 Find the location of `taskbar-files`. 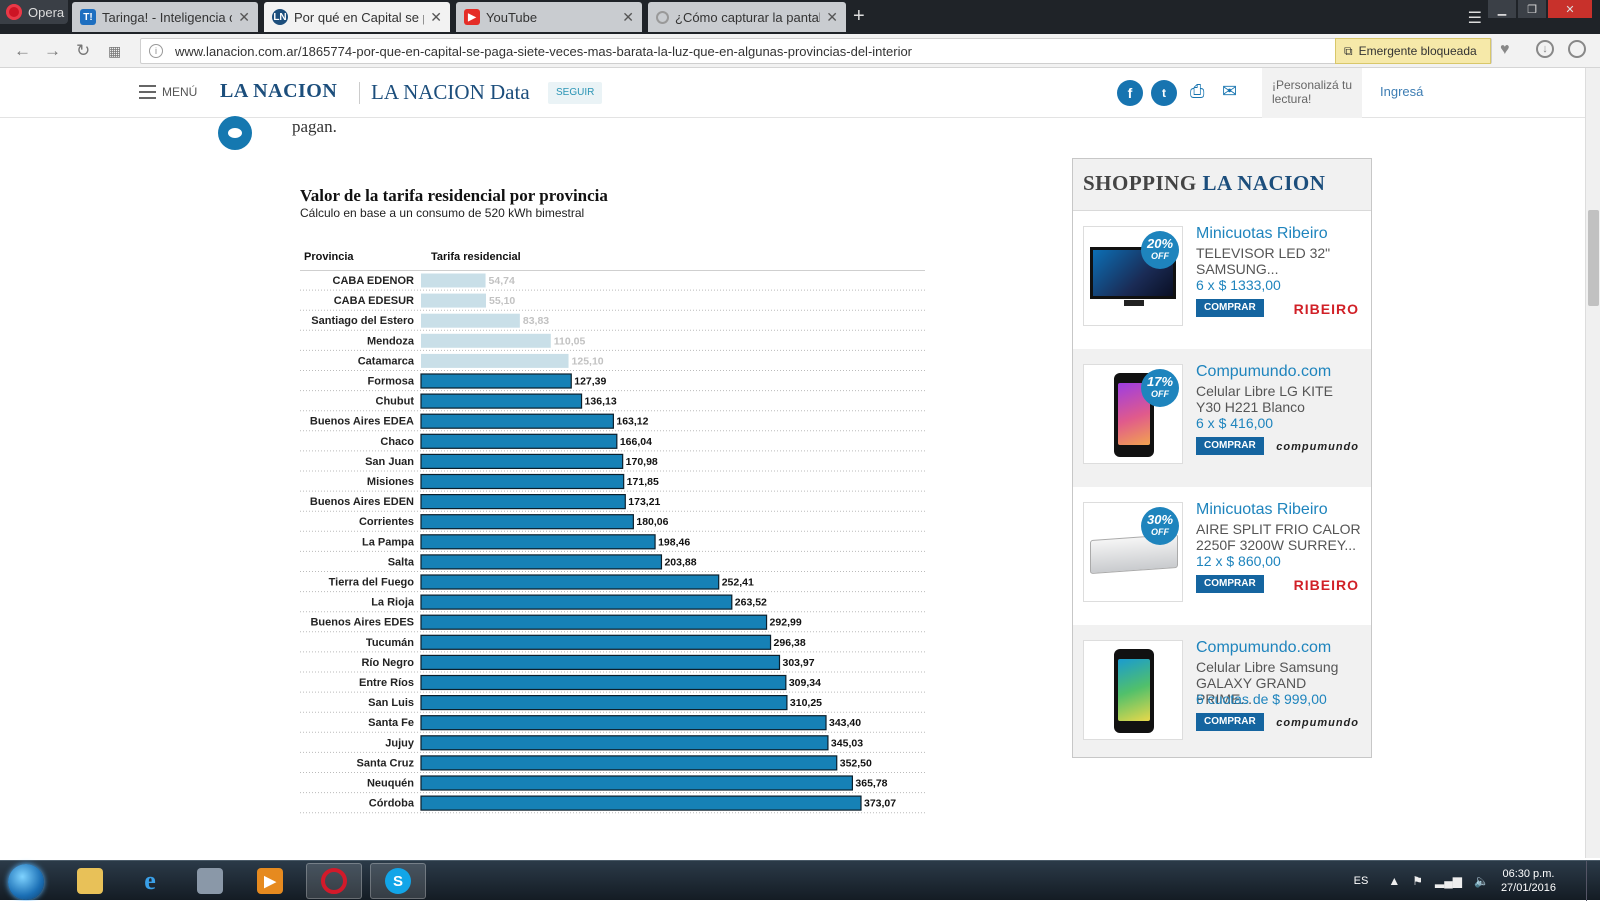

taskbar-files is located at coordinates (210, 881).